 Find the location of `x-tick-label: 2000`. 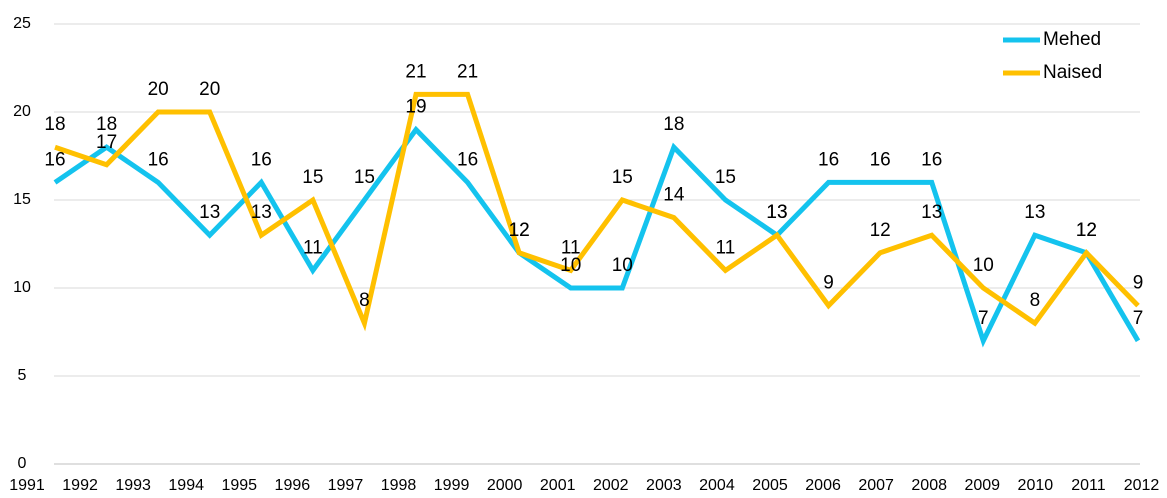

x-tick-label: 2000 is located at coordinates (505, 485).